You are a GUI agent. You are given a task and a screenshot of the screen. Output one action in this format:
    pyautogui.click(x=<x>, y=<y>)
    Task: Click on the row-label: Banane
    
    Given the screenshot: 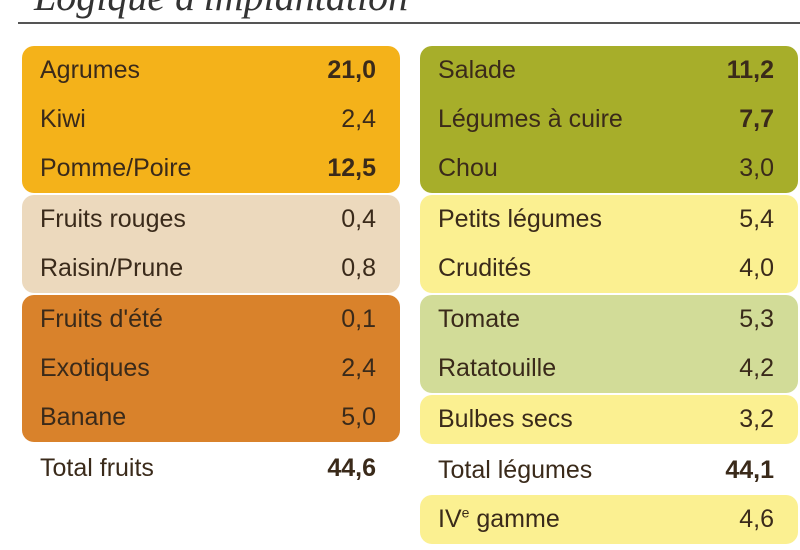 What is the action you would take?
    pyautogui.click(x=83, y=417)
    